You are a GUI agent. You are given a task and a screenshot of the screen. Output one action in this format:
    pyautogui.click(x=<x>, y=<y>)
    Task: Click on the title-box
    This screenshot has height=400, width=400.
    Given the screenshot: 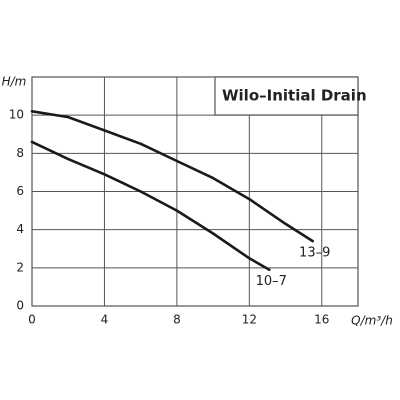 What is the action you would take?
    pyautogui.click(x=286, y=96)
    